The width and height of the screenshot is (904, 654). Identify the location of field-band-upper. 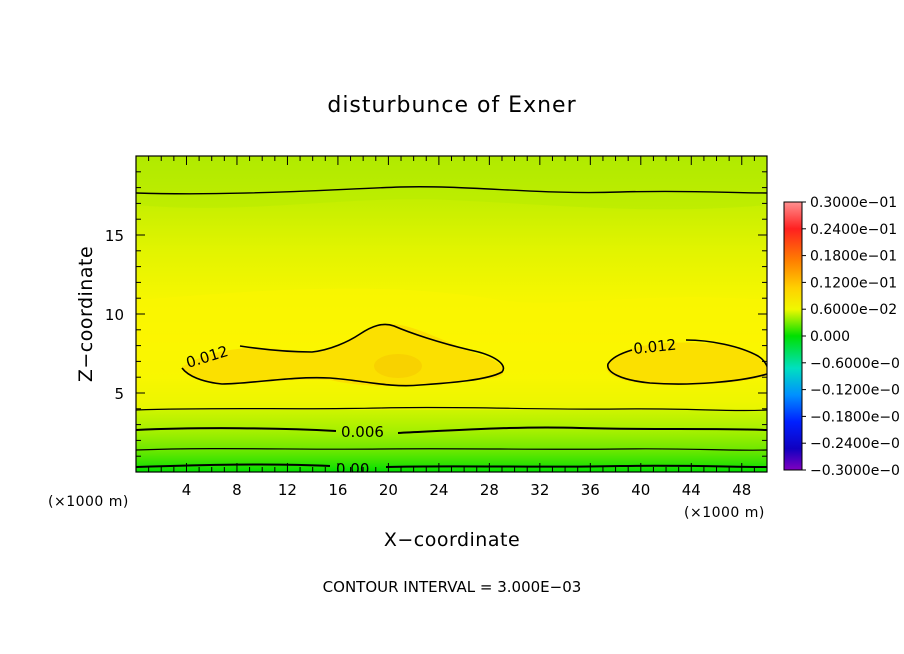
(451, 183).